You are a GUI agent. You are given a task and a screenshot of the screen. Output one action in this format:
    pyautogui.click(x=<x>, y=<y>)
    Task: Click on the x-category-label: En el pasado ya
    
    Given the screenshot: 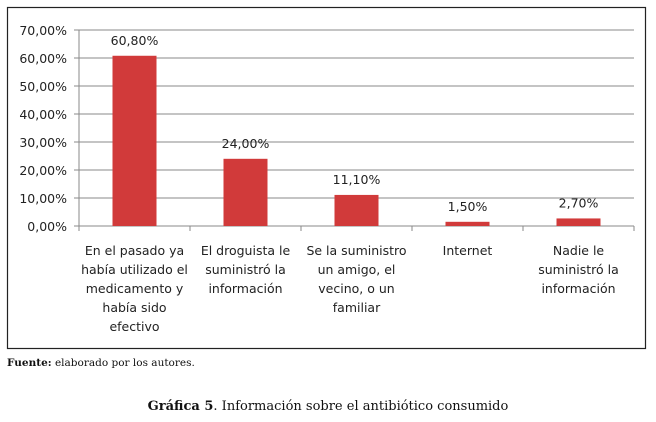 What is the action you would take?
    pyautogui.click(x=134, y=250)
    